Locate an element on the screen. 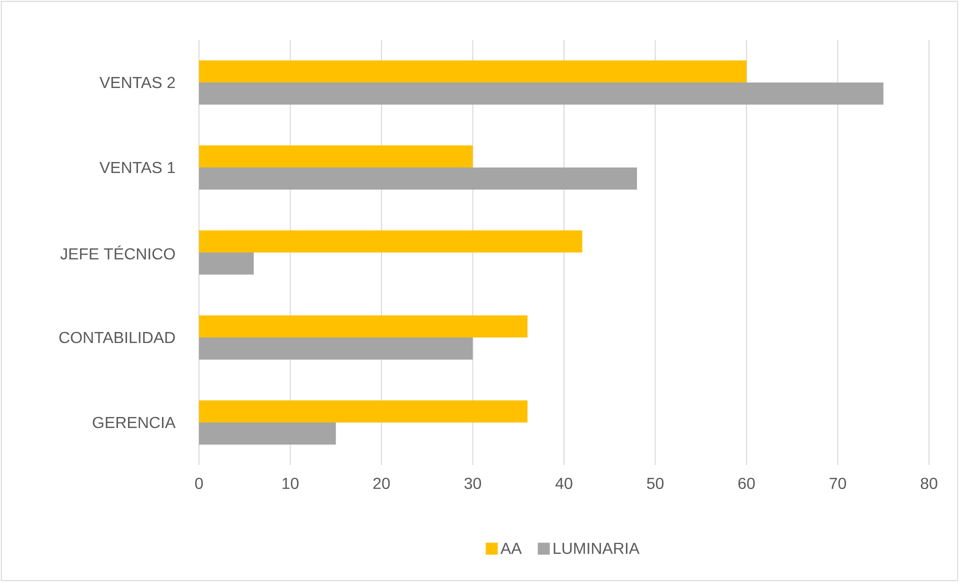 The height and width of the screenshot is (582, 959). x-tick-label: 0 is located at coordinates (199, 484).